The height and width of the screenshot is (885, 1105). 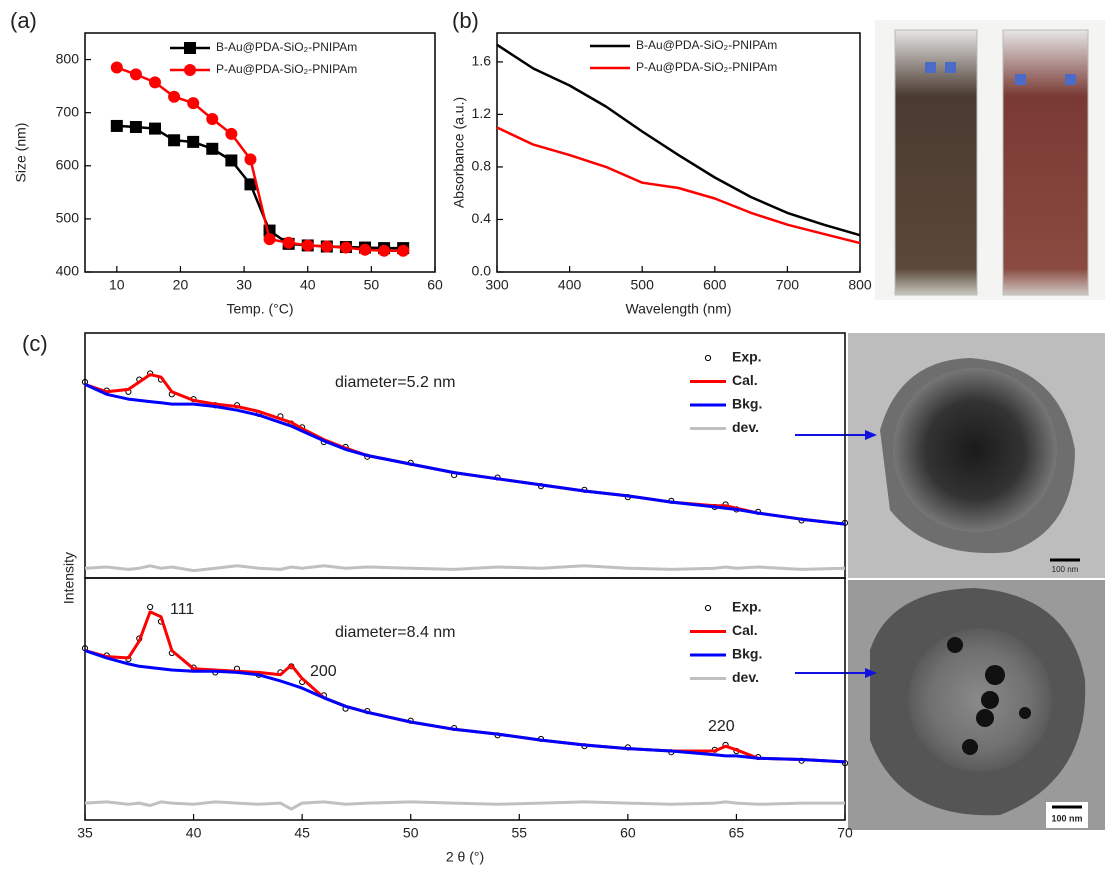 I want to click on annotation: 111, so click(x=182, y=609).